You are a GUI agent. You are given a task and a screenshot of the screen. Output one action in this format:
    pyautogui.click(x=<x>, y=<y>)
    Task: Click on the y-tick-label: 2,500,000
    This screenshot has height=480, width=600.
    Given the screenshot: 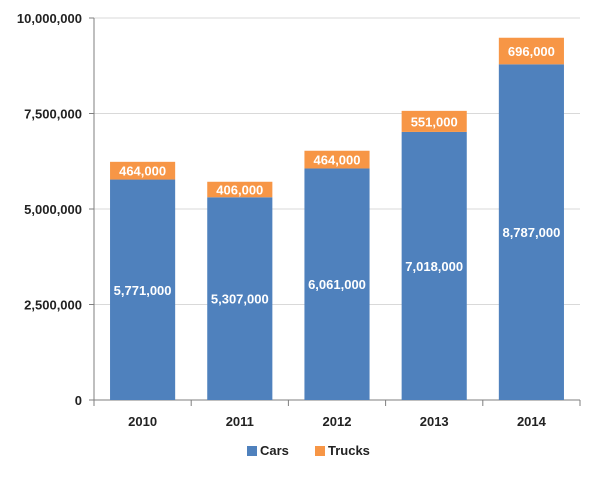 What is the action you would take?
    pyautogui.click(x=53, y=305)
    